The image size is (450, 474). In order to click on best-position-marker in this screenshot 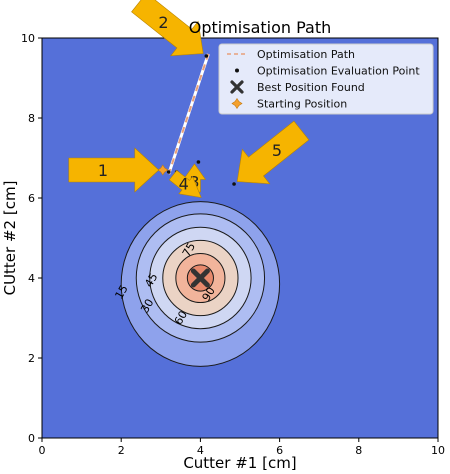, I will do `click(200, 278)`.